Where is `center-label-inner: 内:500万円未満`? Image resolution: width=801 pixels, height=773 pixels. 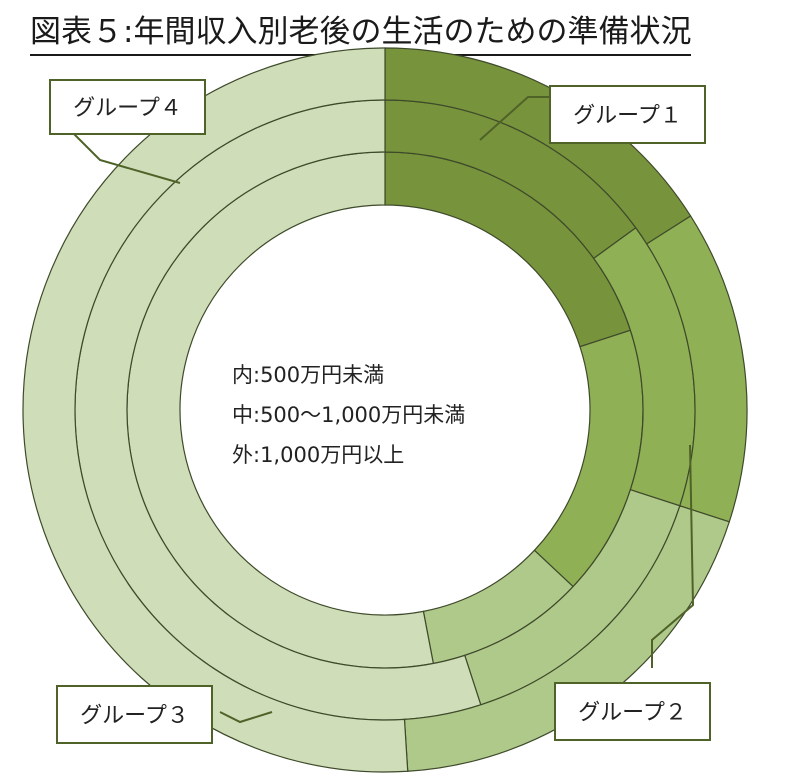
center-label-inner: 内:500万円未満 is located at coordinates (308, 375).